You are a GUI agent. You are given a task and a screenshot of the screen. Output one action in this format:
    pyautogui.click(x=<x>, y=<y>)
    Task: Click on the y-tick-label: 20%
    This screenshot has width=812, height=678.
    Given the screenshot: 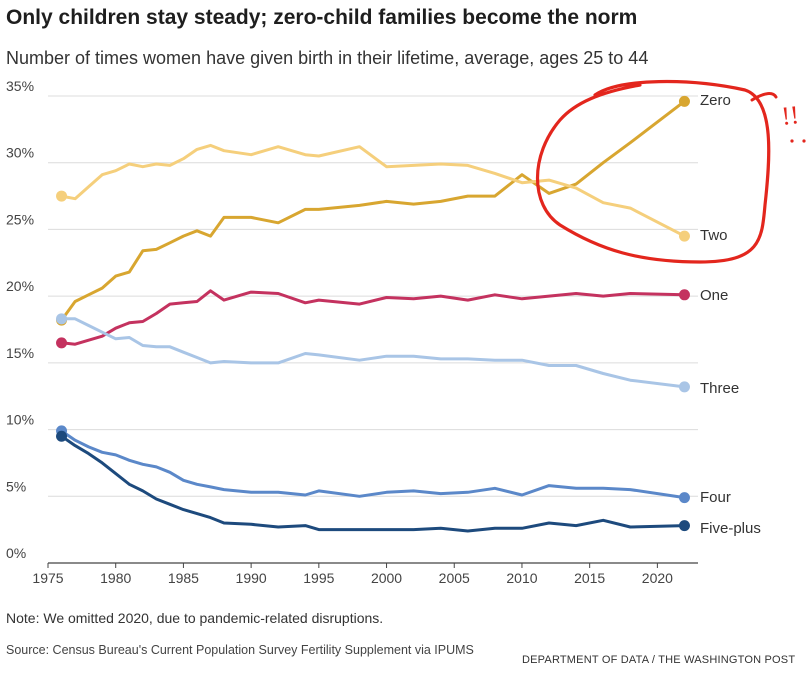 What is the action you would take?
    pyautogui.click(x=20, y=286)
    